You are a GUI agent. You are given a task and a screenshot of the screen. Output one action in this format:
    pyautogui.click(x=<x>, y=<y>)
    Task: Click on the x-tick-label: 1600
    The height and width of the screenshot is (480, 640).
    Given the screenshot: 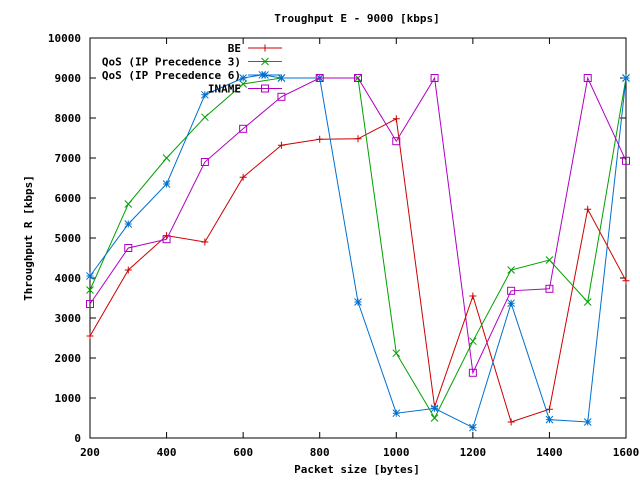 What is the action you would take?
    pyautogui.click(x=626, y=452)
    